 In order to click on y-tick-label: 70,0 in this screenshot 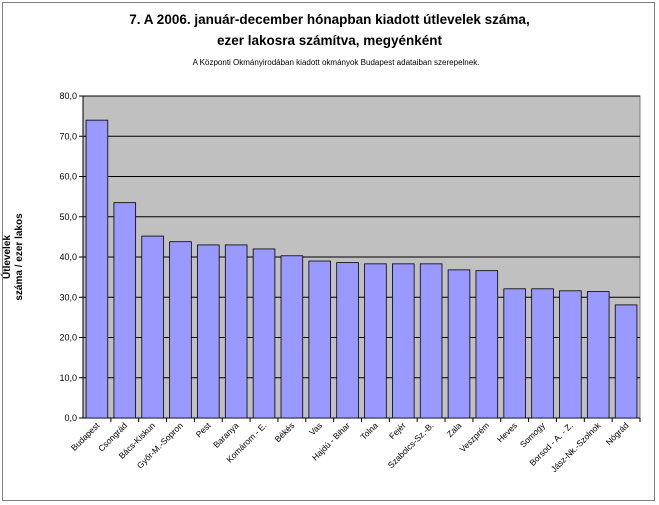, I will do `click(68, 136)`.